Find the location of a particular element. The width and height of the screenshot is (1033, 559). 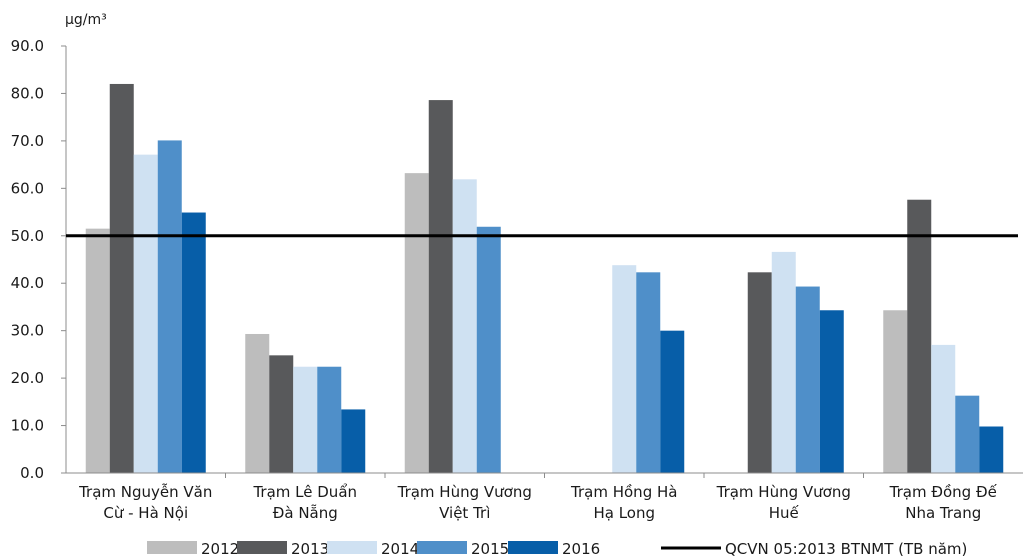

y-tick-label: 70.0 is located at coordinates (27, 141).